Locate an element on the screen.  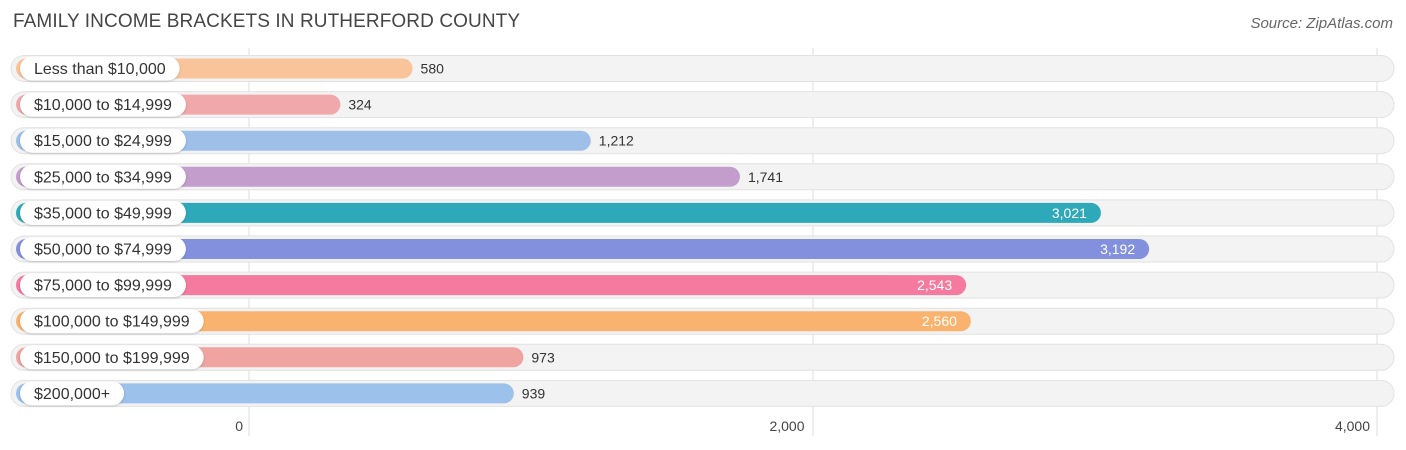
bar-row: $75,000 to $99,999 2,543 is located at coordinates (702, 285).